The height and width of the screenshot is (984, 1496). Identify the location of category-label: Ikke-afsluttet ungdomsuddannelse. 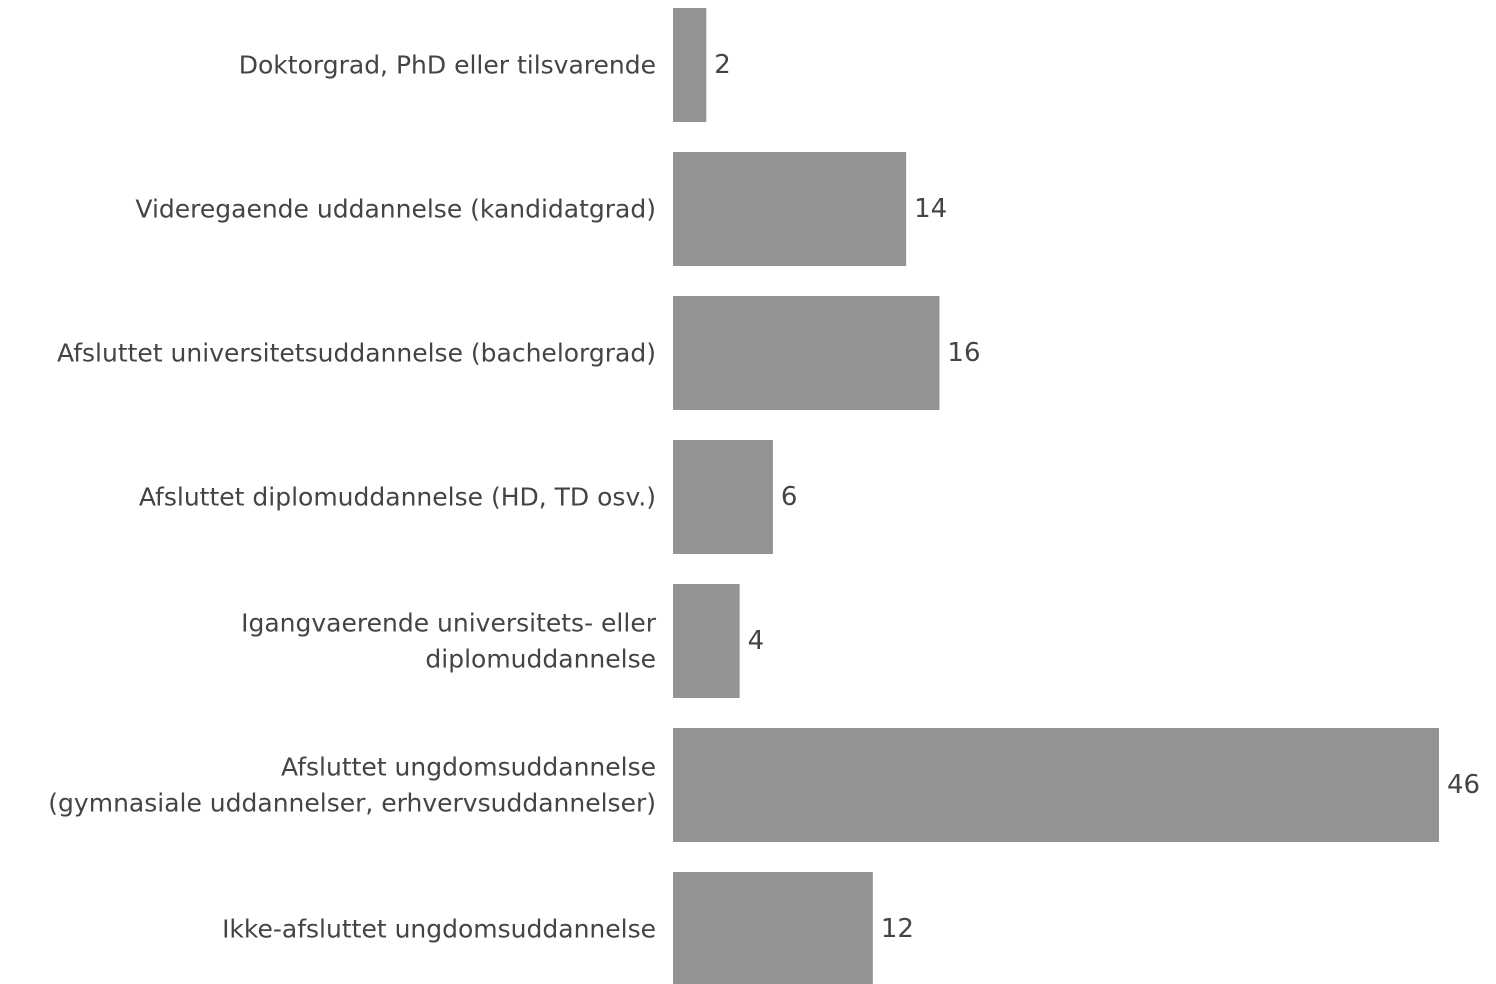
(439, 929).